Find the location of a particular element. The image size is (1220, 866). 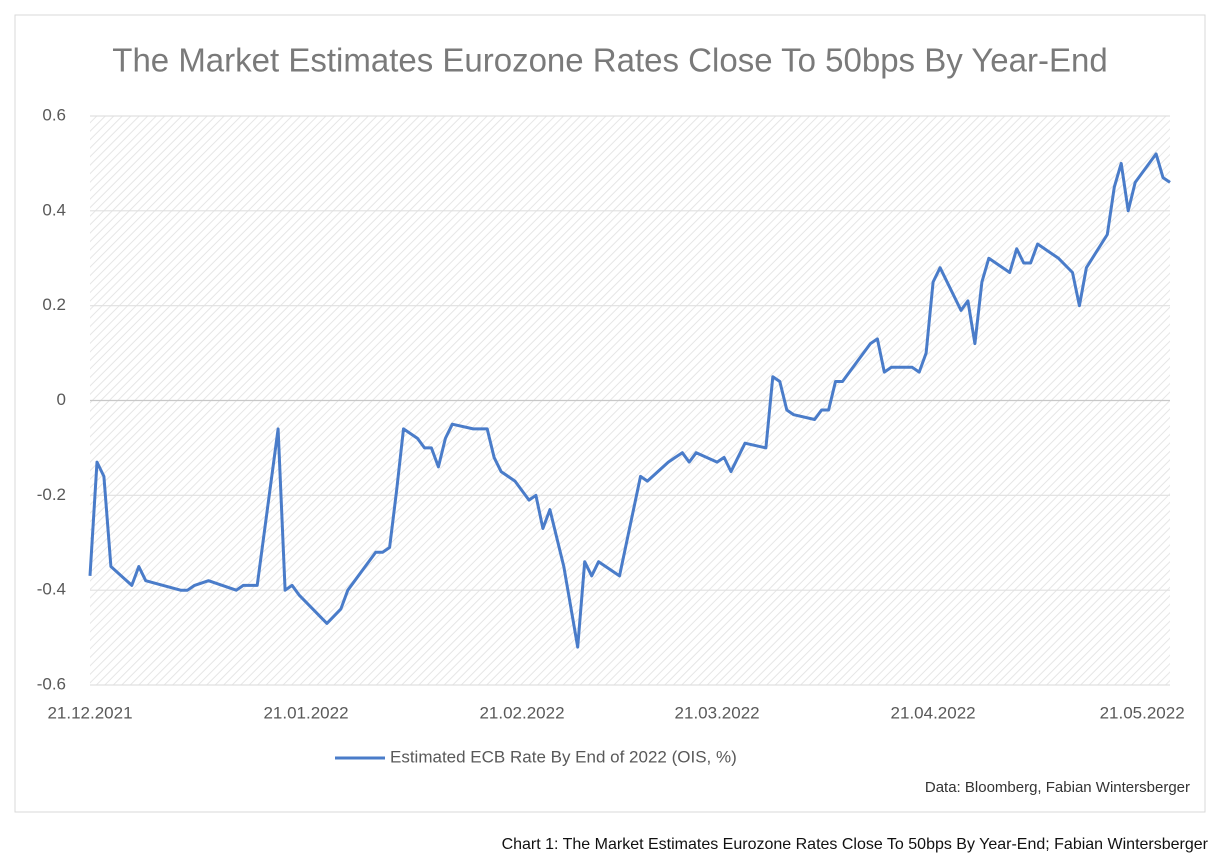

y-tick-label: -0.2 is located at coordinates (51, 494).